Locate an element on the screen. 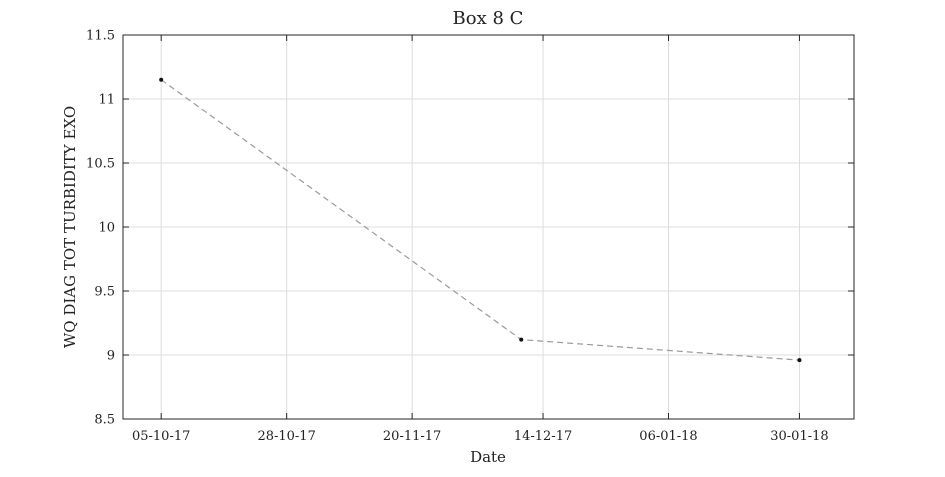 The height and width of the screenshot is (477, 945). y-tick-label: 10.5 is located at coordinates (100, 164).